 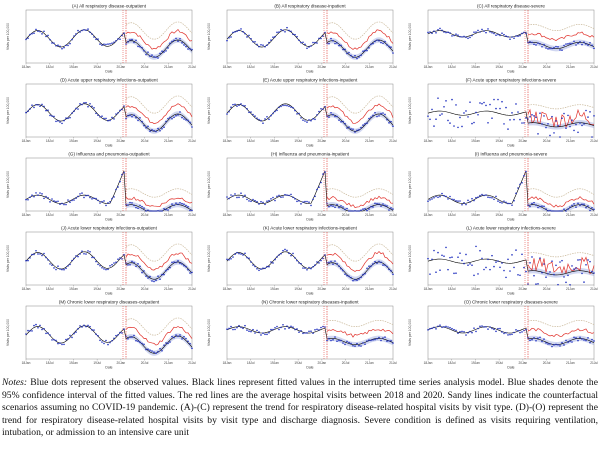 What do you see at coordinates (109, 184) in the screenshot?
I see `plot-frame` at bounding box center [109, 184].